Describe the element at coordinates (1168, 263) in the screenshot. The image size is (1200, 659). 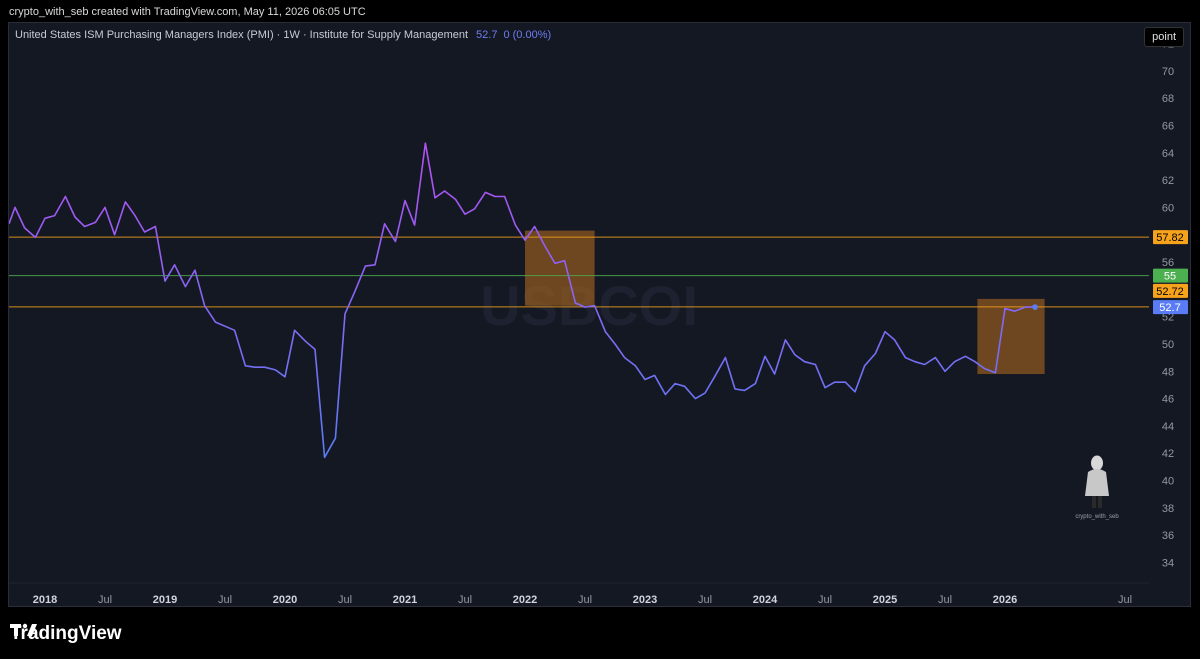
I see `y-tick-label: 56` at that location.